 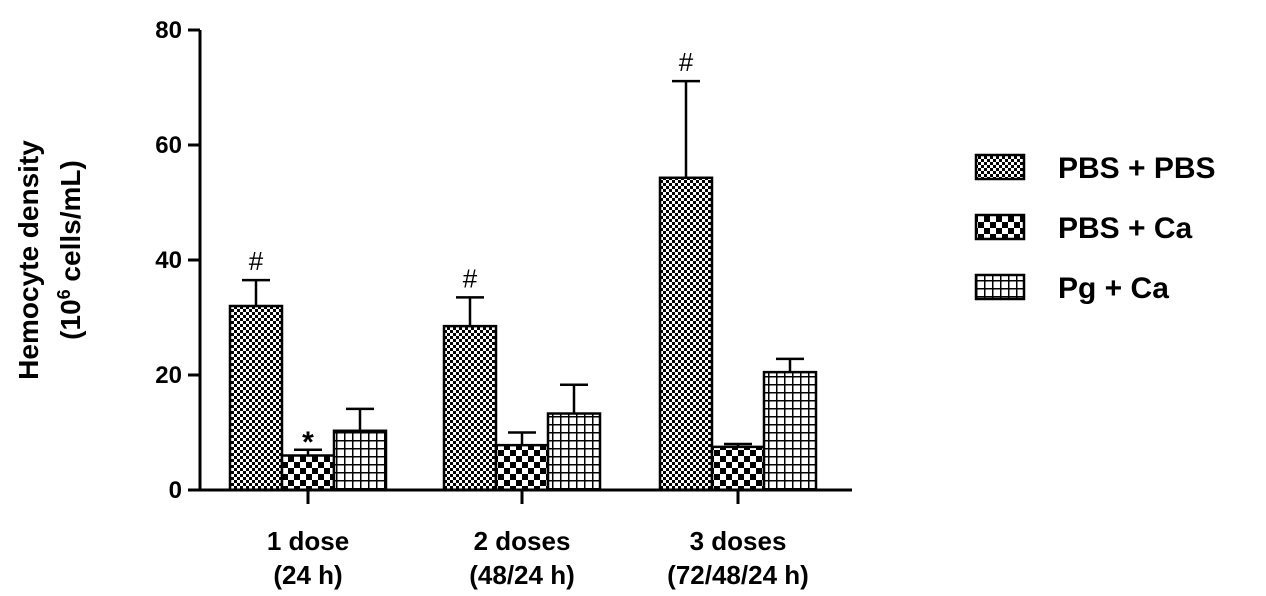 What do you see at coordinates (1125, 228) in the screenshot?
I see `legend-label: PBS + Ca` at bounding box center [1125, 228].